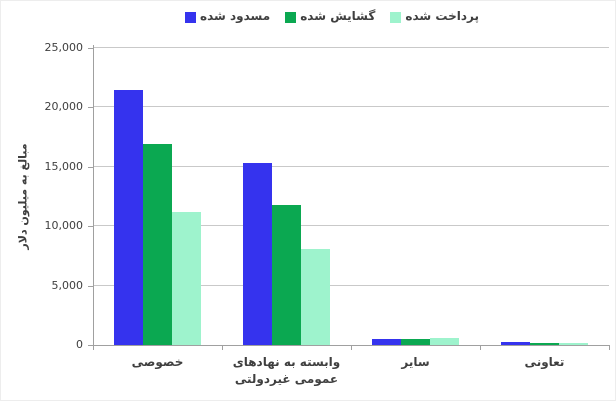 The width and height of the screenshot is (616, 401). I want to click on y-tick-label: 10,000, so click(64, 226).